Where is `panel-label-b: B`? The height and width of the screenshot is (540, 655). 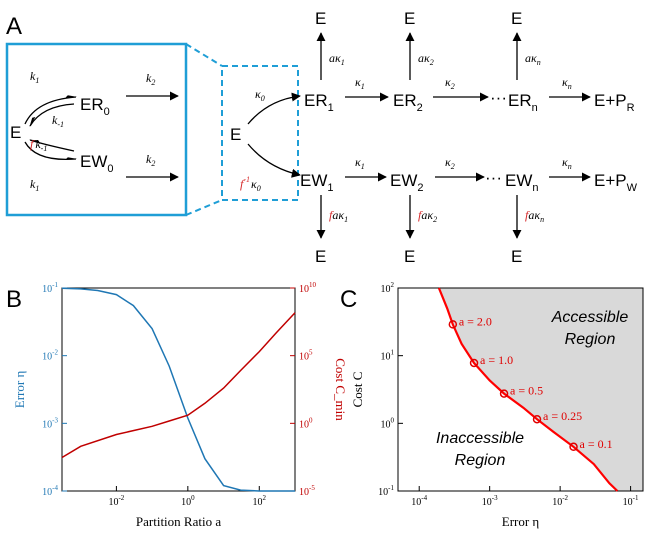 panel-label-b: B is located at coordinates (14, 299).